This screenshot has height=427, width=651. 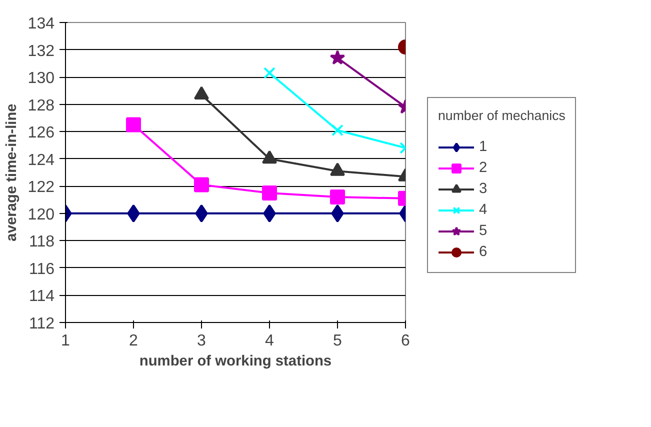 I want to click on x-tick-label: 5, so click(x=337, y=341).